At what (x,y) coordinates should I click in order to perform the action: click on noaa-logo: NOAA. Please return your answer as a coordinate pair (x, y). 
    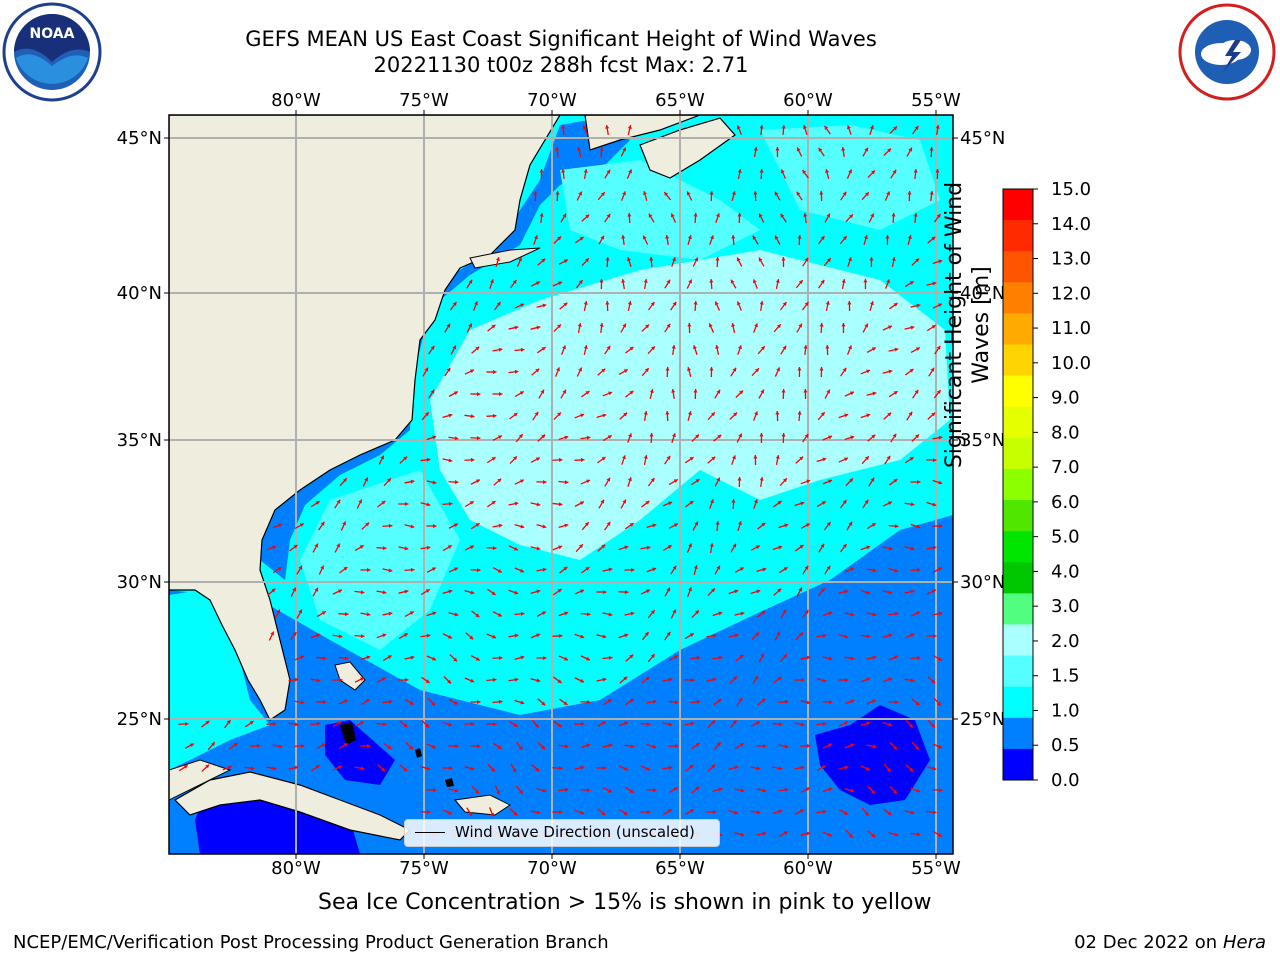
    Looking at the image, I should click on (52, 52).